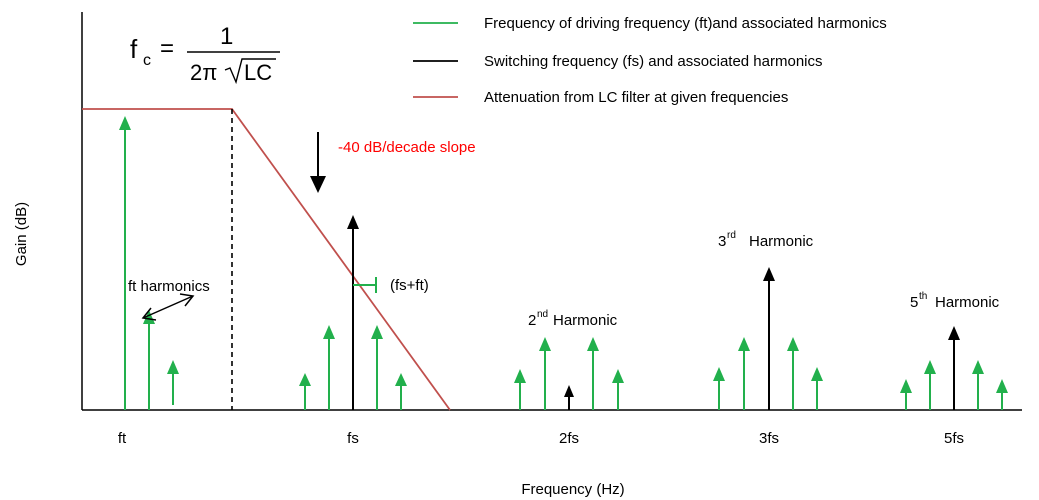 The width and height of the screenshot is (1039, 500). What do you see at coordinates (205, 54) in the screenshot?
I see `cutoff-formula: f c = 1 2π LC` at bounding box center [205, 54].